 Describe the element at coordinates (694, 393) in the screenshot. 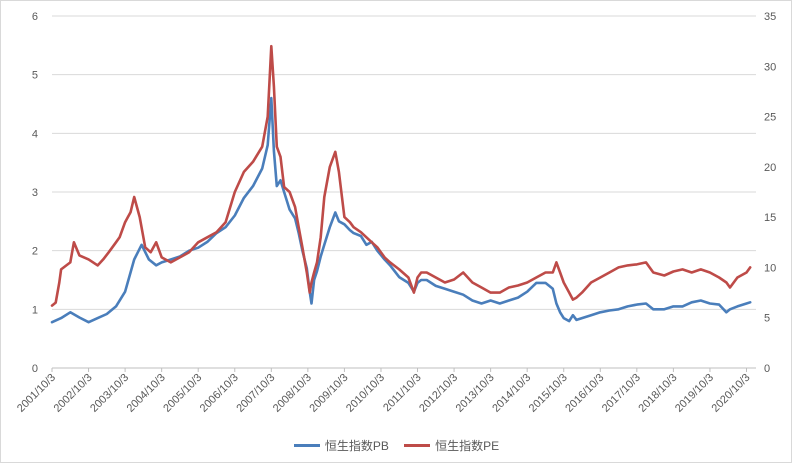

I see `x-tick-label: 2019/10/3` at that location.